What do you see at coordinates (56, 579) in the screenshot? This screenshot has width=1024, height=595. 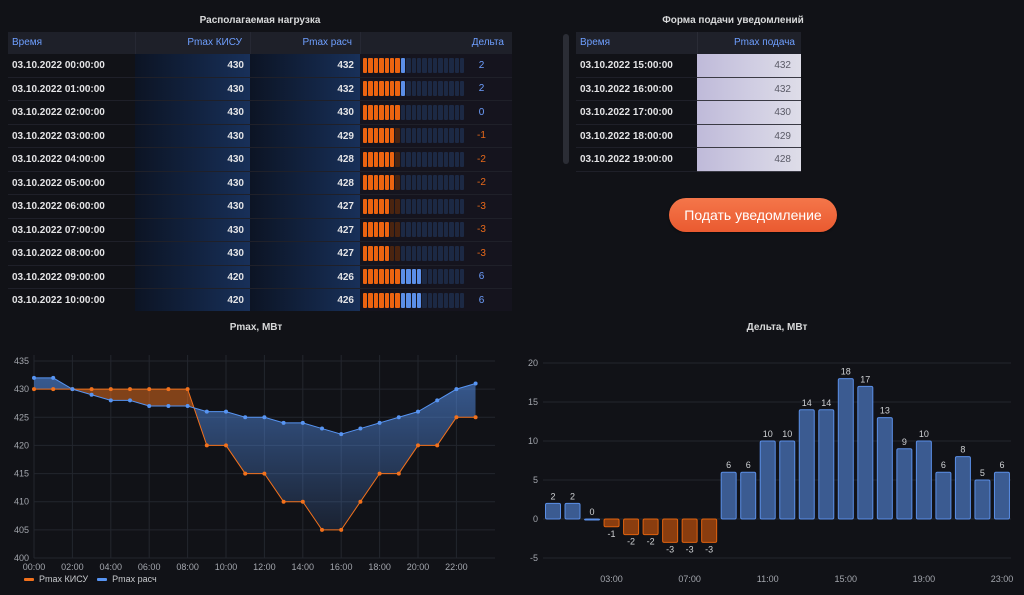 I see `legend-item-pmax-kisu: Pmax КИСУ` at bounding box center [56, 579].